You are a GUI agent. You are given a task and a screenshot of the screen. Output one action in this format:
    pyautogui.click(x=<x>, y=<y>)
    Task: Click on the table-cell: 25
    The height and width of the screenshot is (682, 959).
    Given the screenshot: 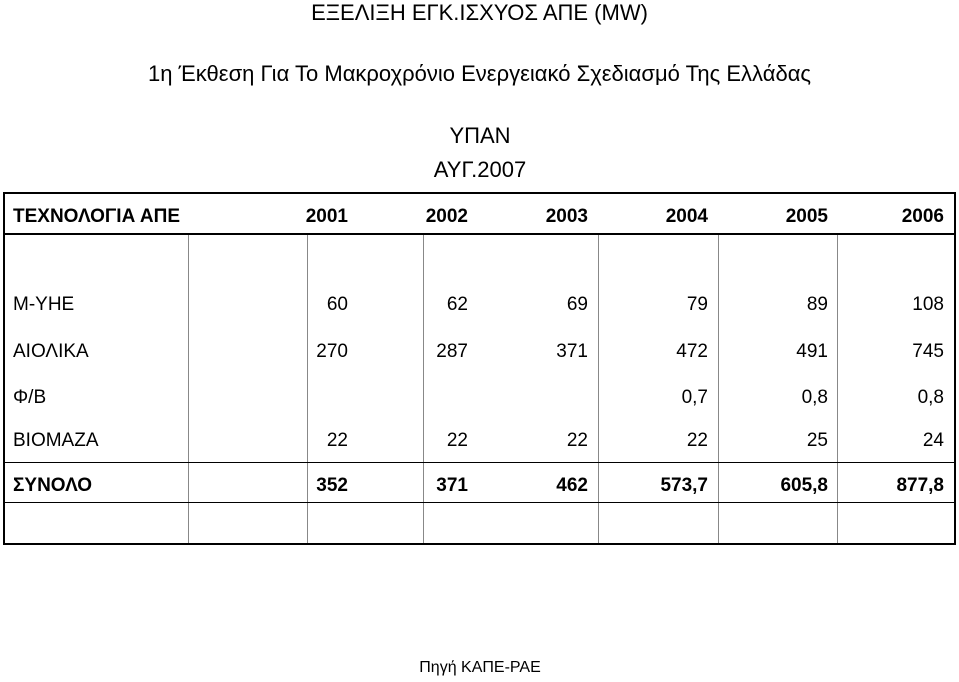 What is the action you would take?
    pyautogui.click(x=817, y=440)
    